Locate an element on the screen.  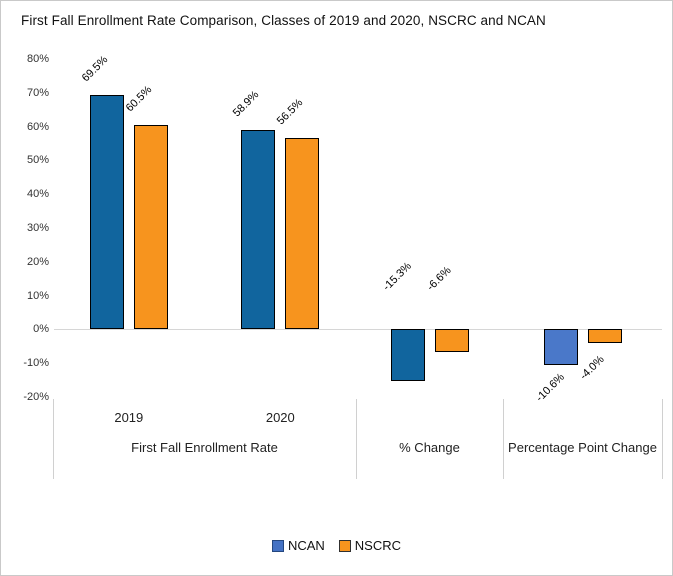
ncan-legend-label: NCAN is located at coordinates (306, 545).